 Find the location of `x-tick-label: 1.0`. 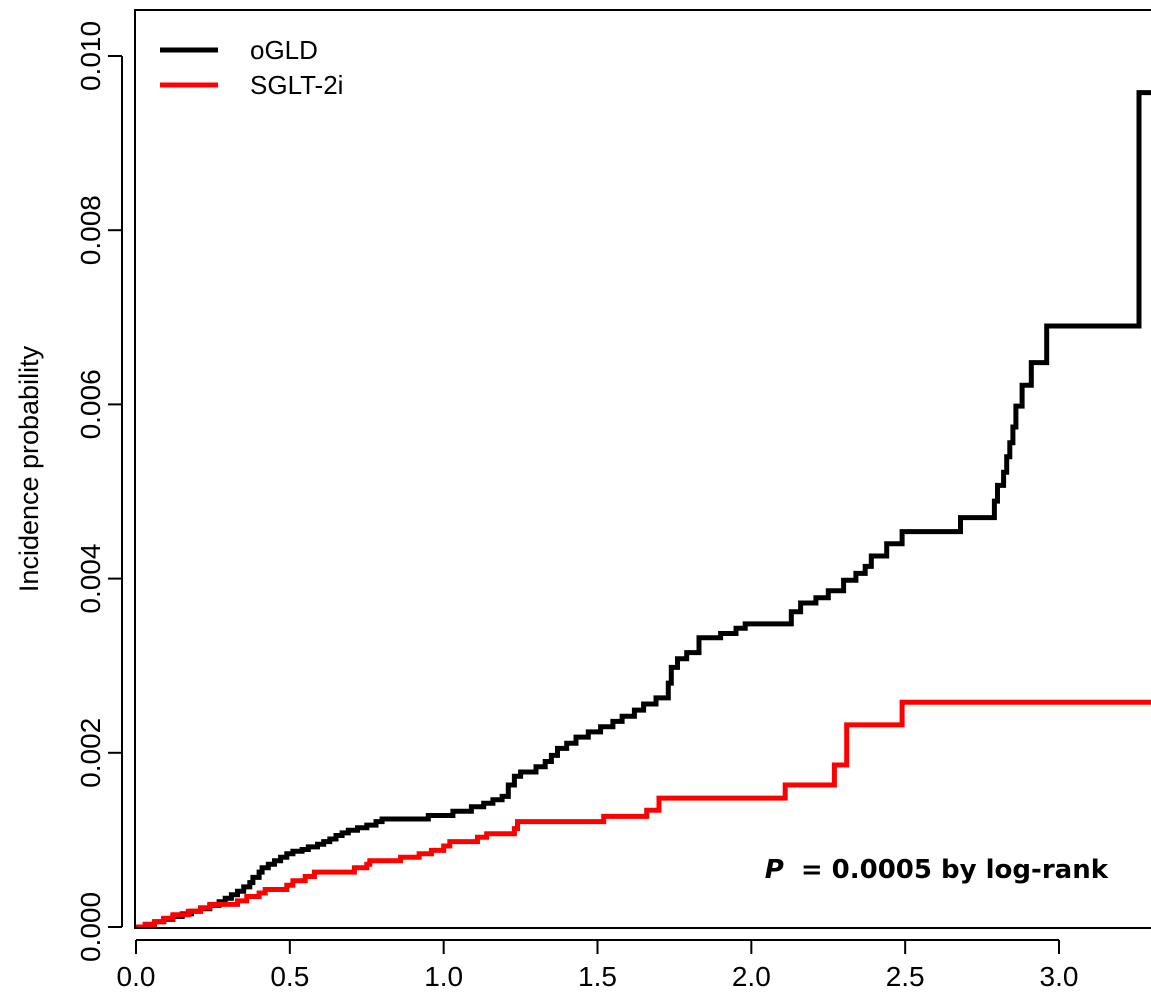

x-tick-label: 1.0 is located at coordinates (443, 976).